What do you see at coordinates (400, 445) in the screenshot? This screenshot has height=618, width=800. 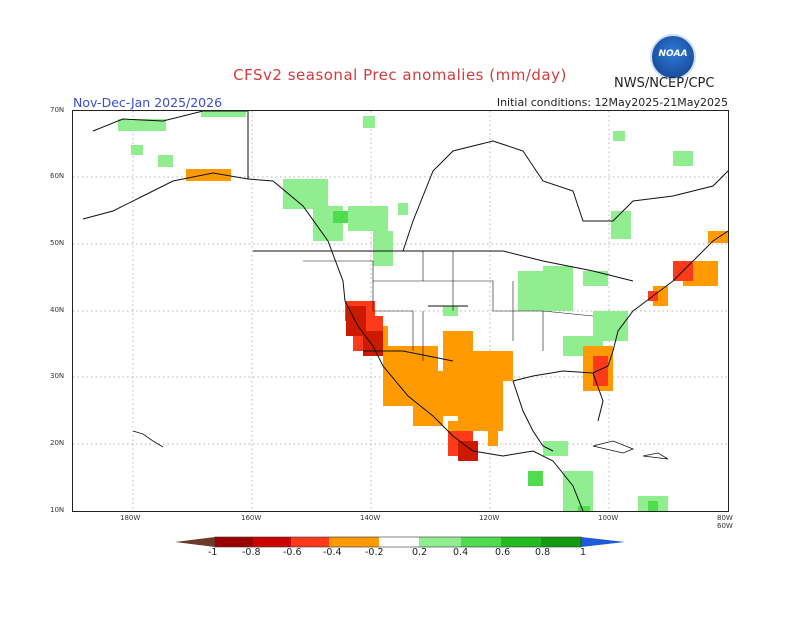 I see `islands` at bounding box center [400, 445].